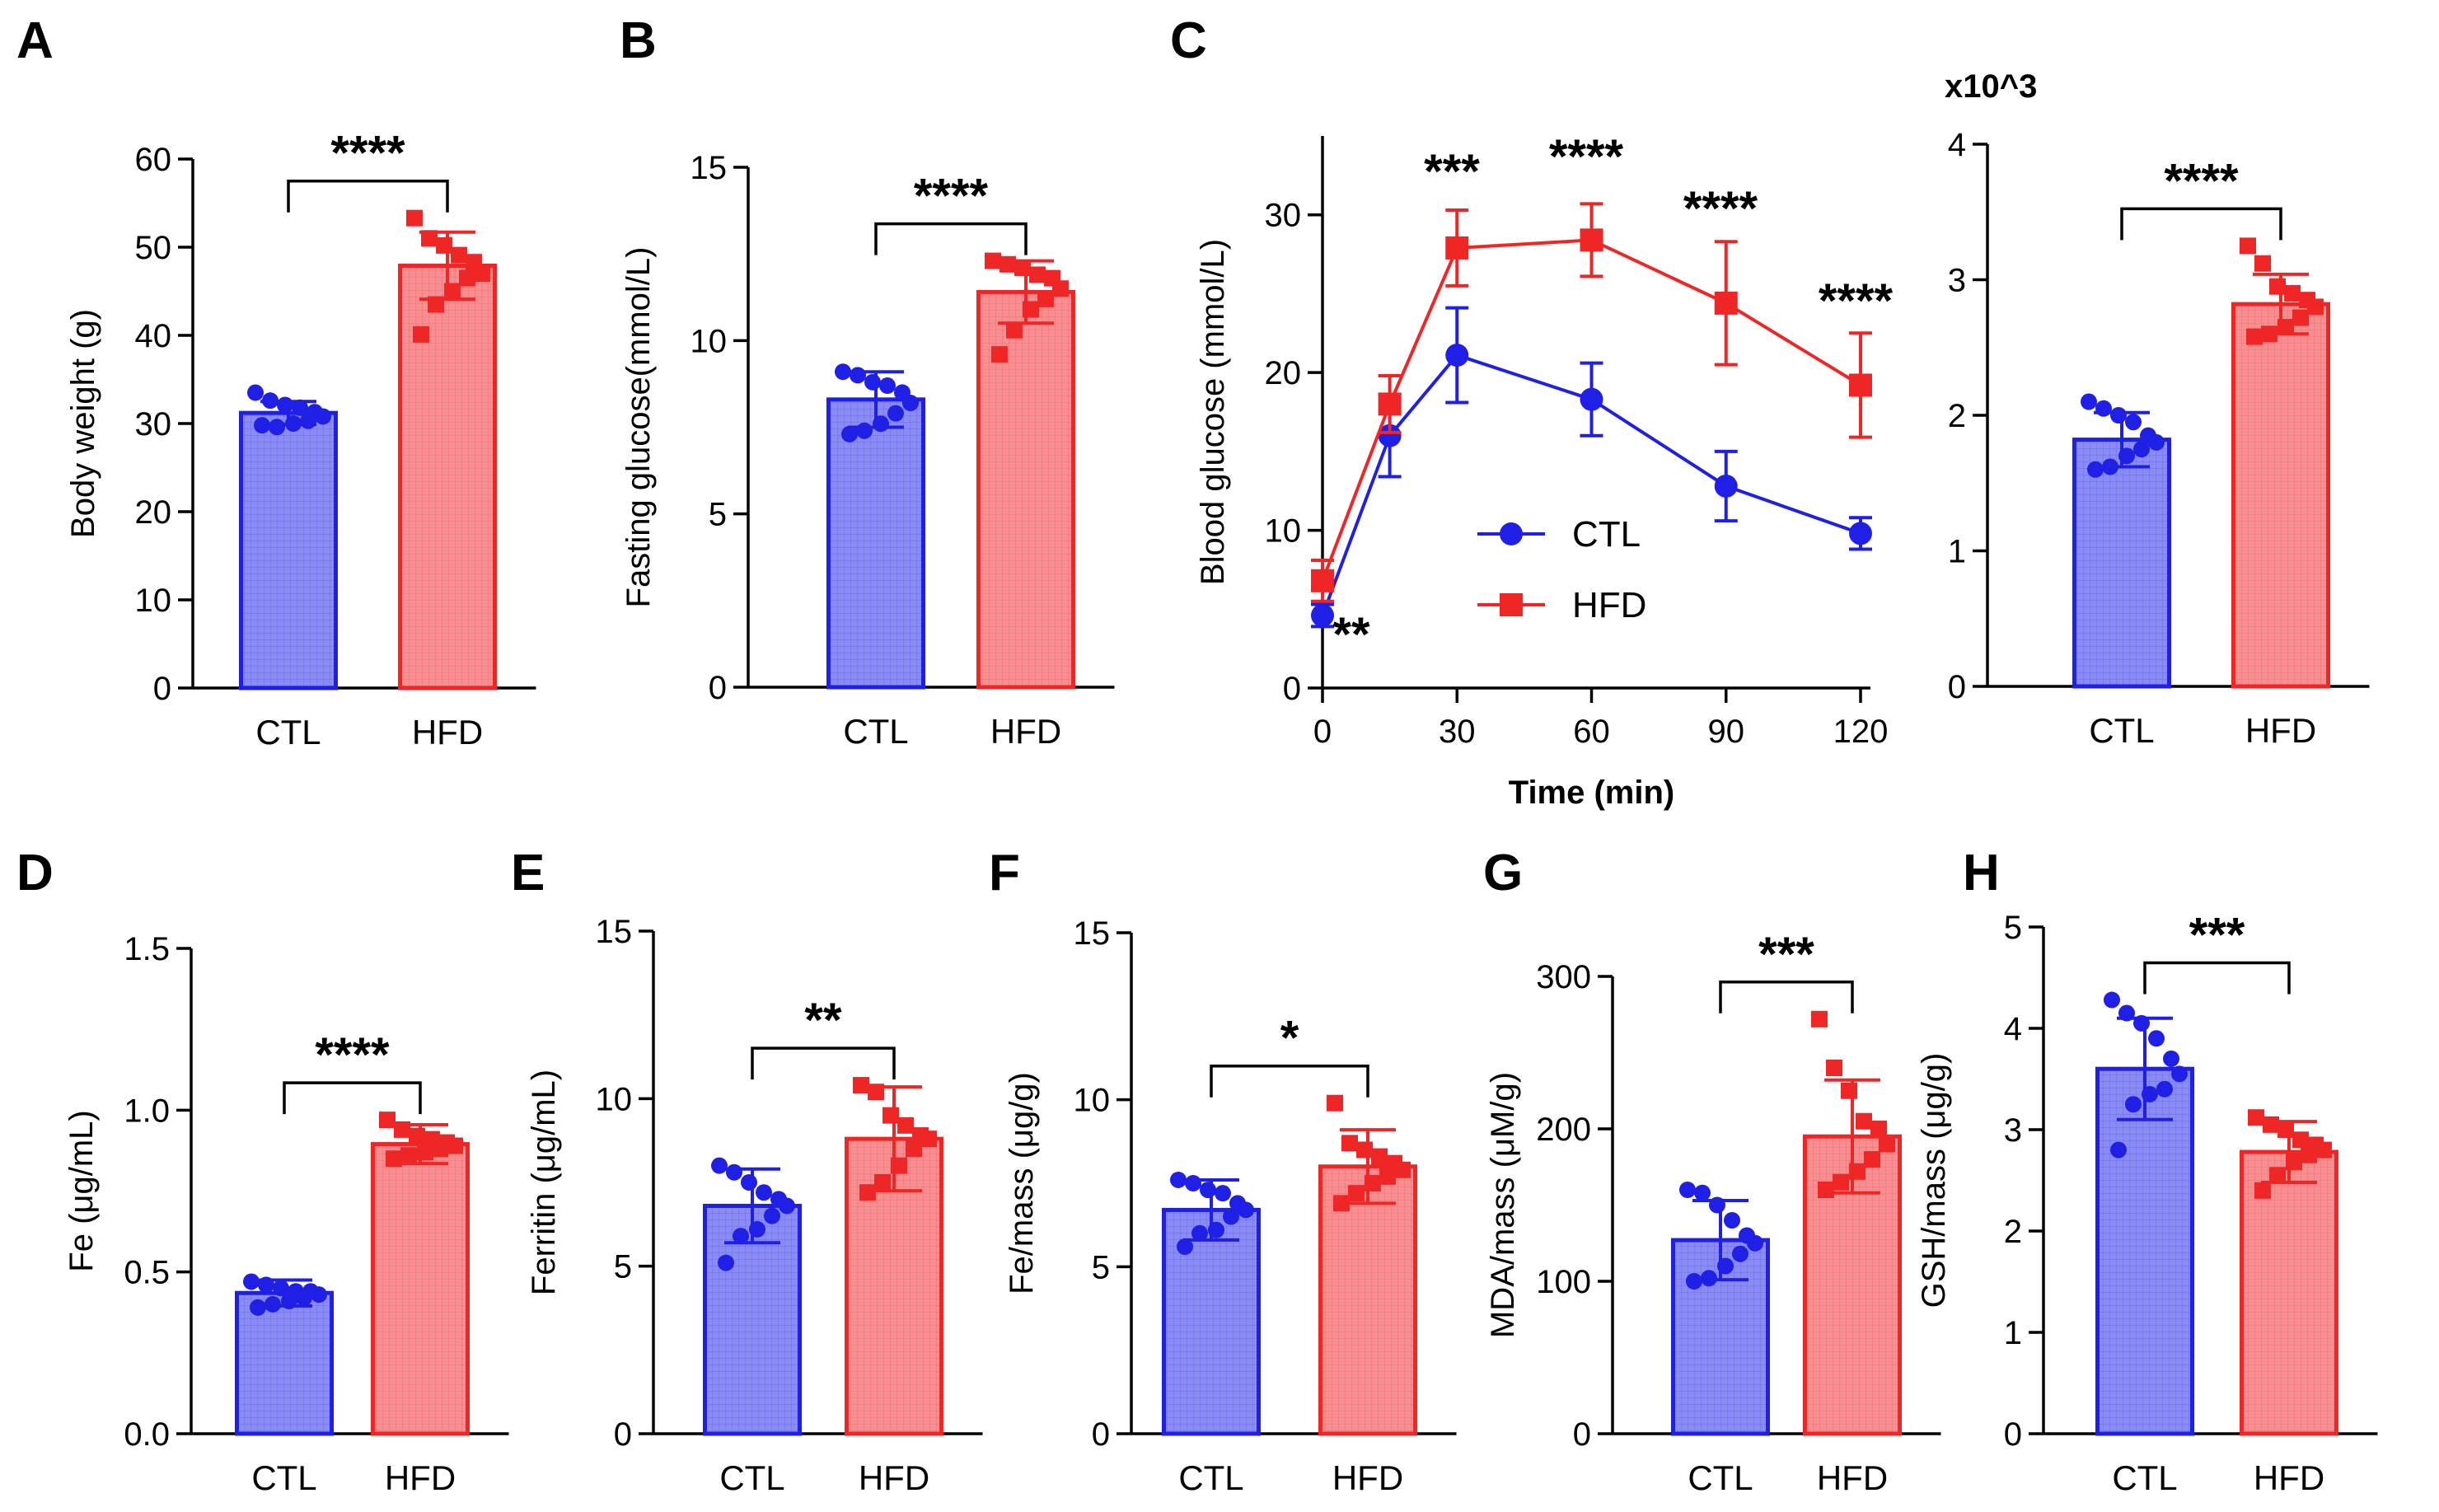 Image resolution: width=2439 pixels, height=1512 pixels. What do you see at coordinates (1591, 484) in the screenshot?
I see `series-line` at bounding box center [1591, 484].